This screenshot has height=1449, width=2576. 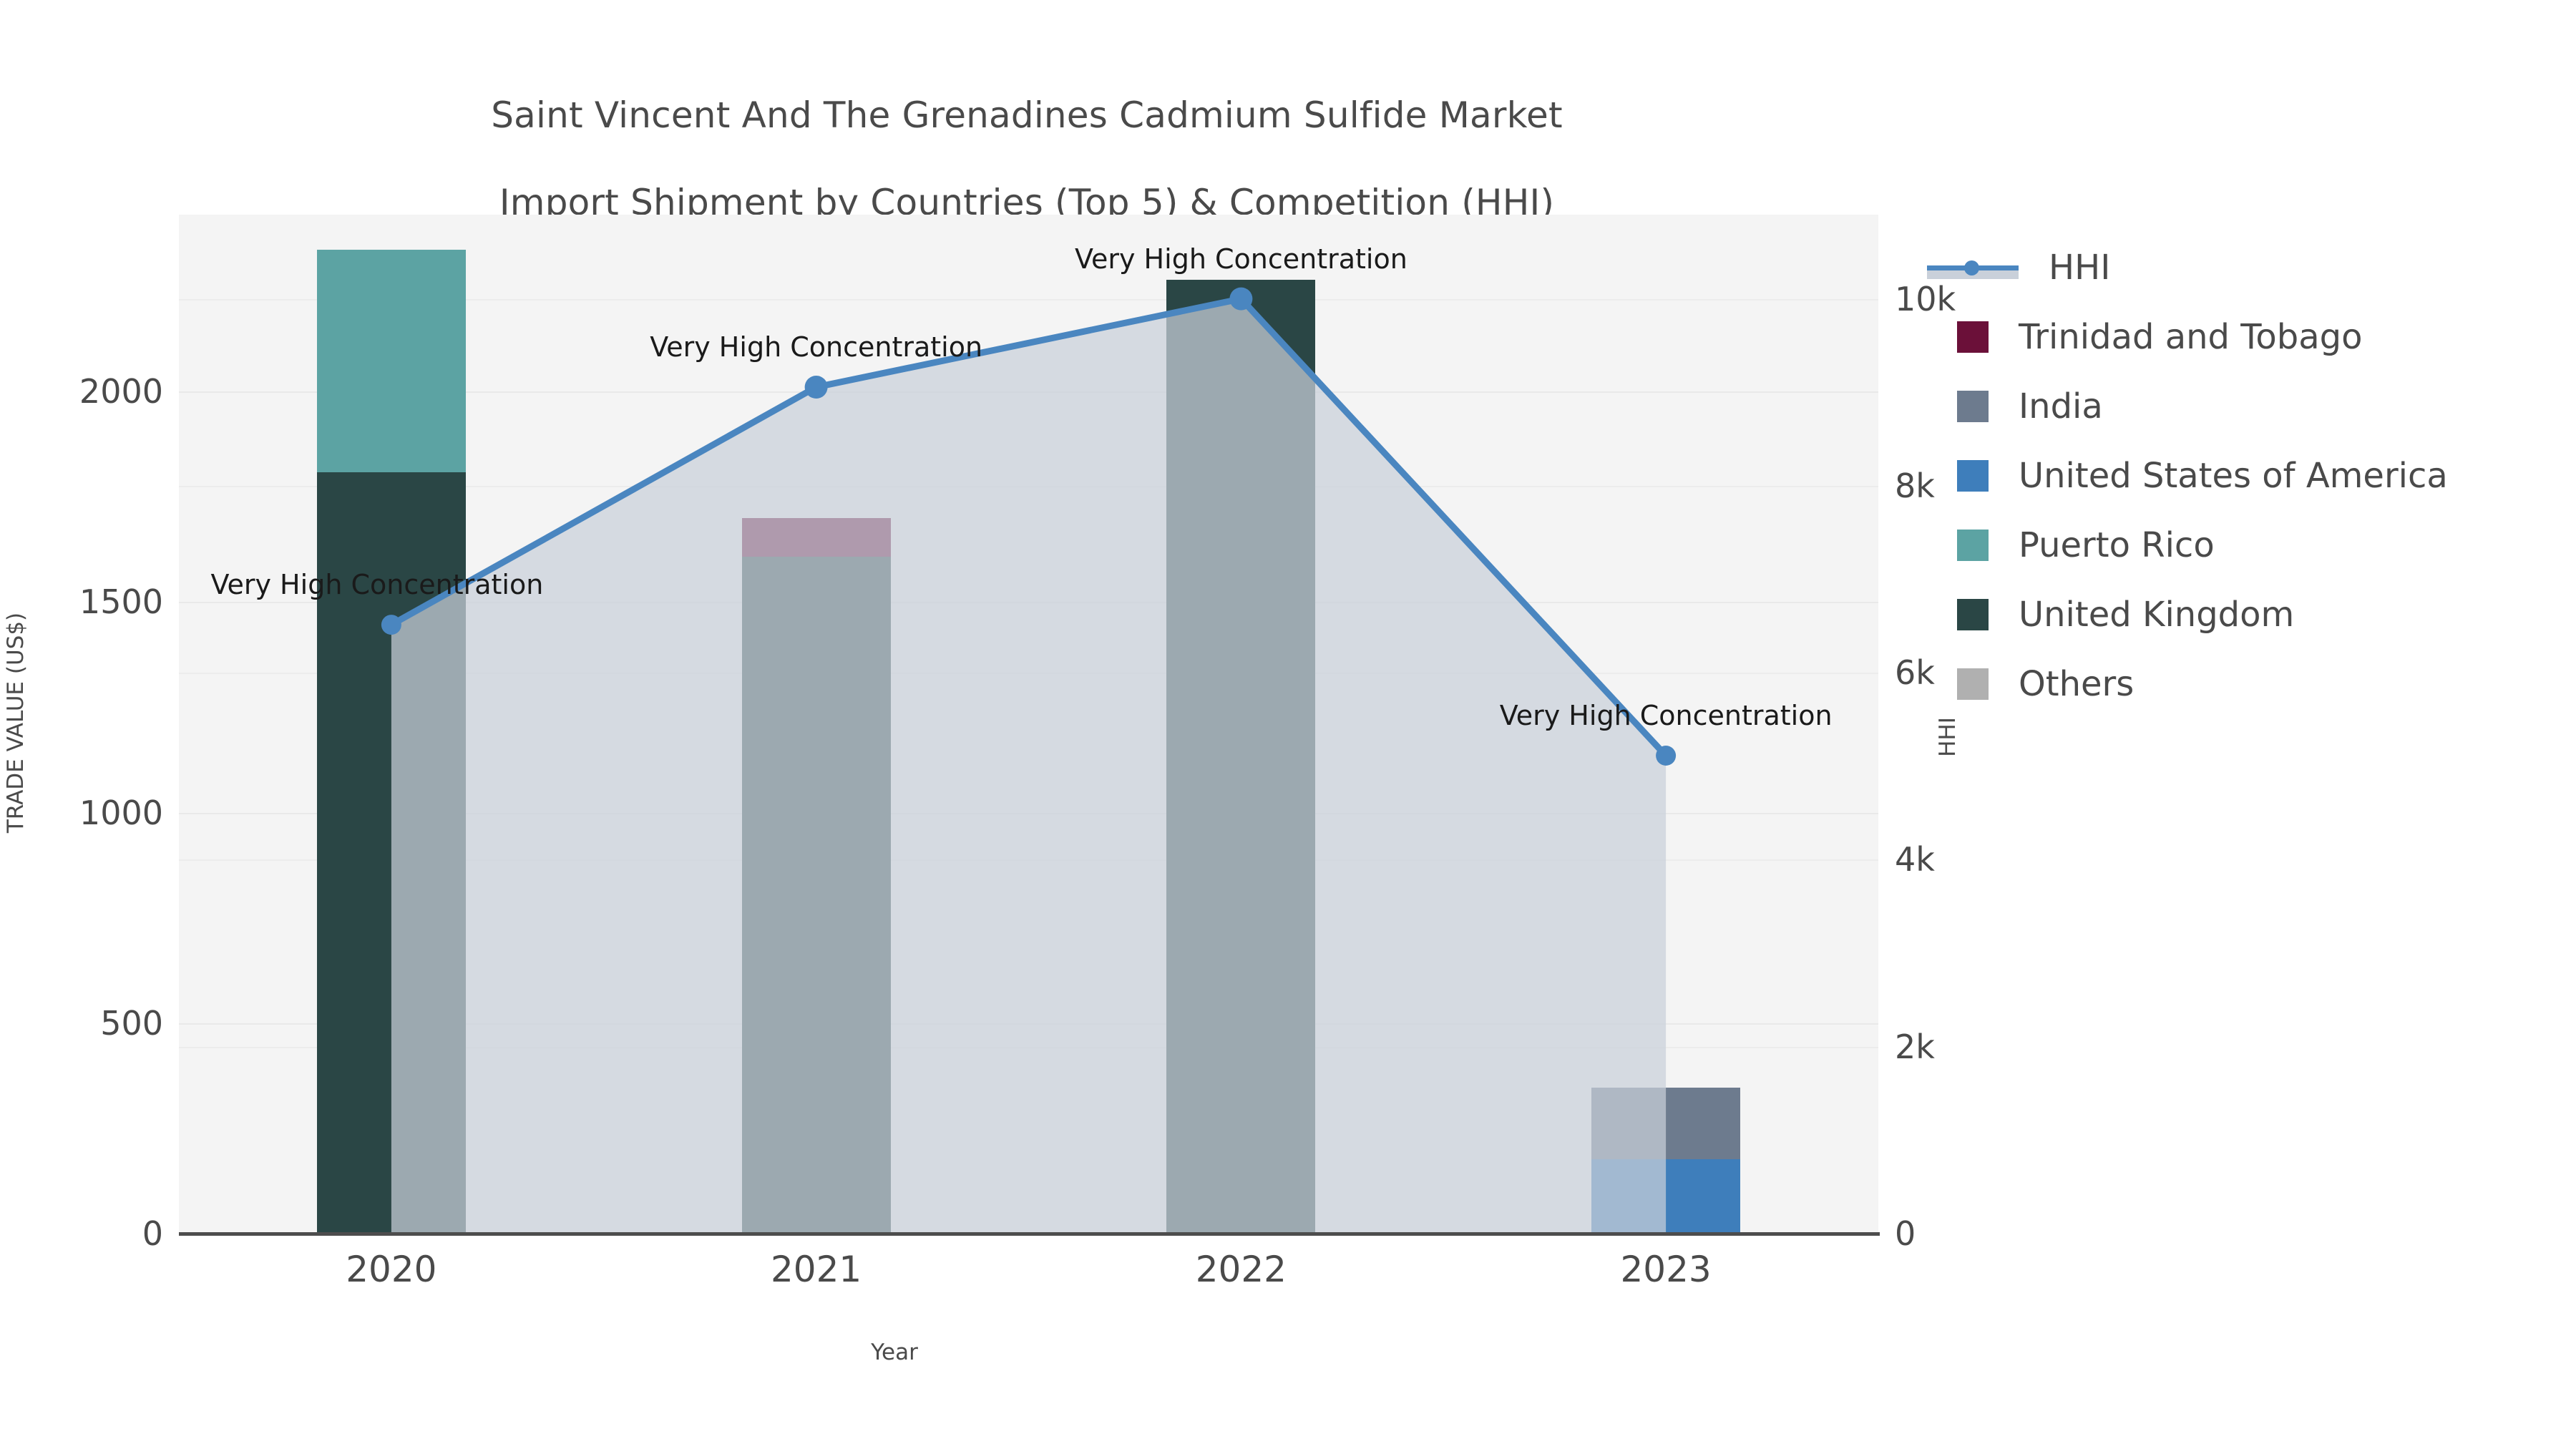 I want to click on legend-item-label: United States of America, so click(x=2233, y=475).